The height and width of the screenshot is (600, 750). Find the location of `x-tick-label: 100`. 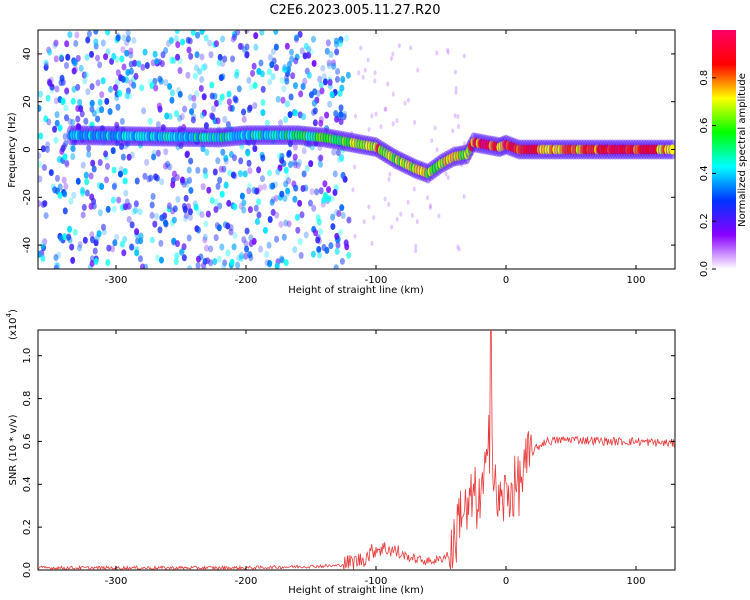

x-tick-label: 100 is located at coordinates (635, 581).